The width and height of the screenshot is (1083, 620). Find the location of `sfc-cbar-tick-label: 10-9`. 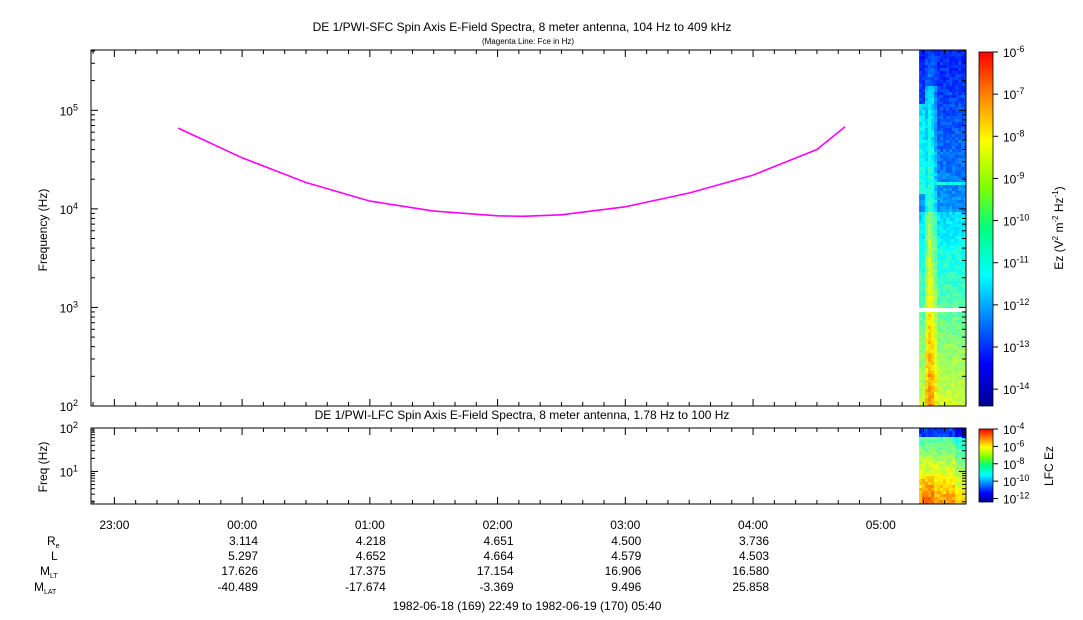

sfc-cbar-tick-label: 10-9 is located at coordinates (1013, 178).